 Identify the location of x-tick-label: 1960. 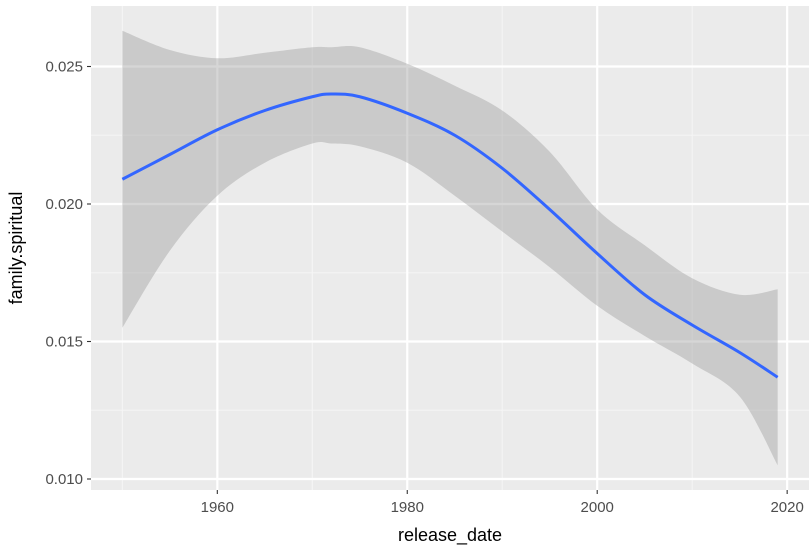
(217, 507).